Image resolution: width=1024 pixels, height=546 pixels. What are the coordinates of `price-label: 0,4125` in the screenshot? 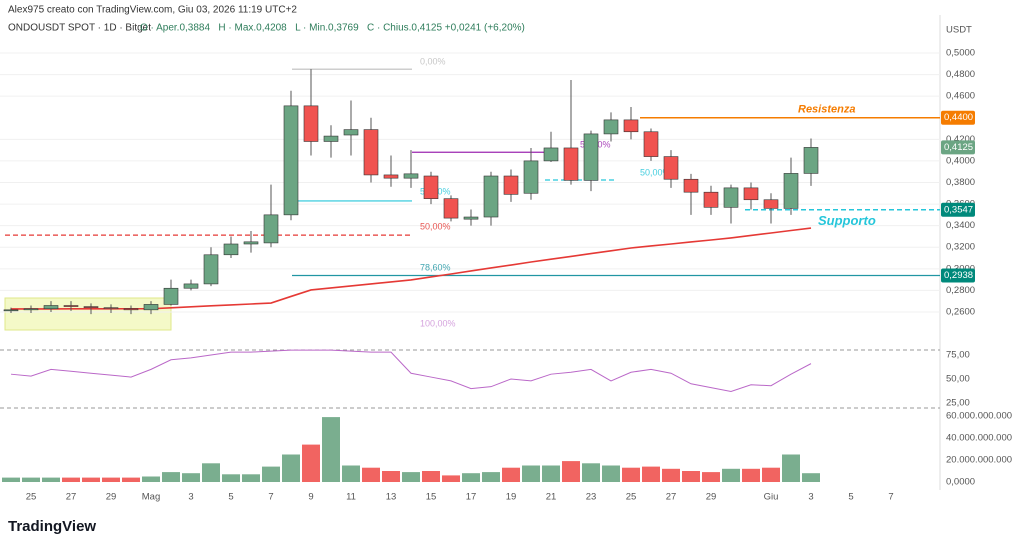 It's located at (958, 147).